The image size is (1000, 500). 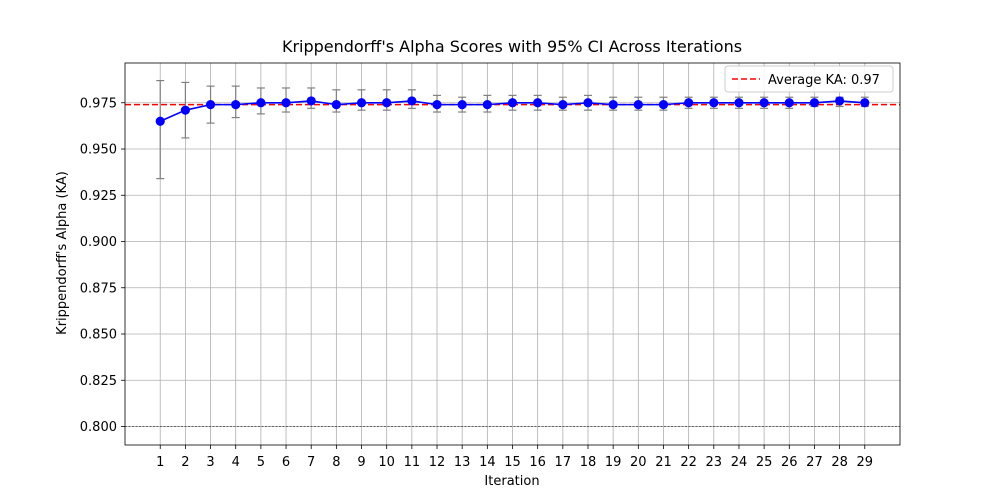 I want to click on data-points, so click(x=512, y=111).